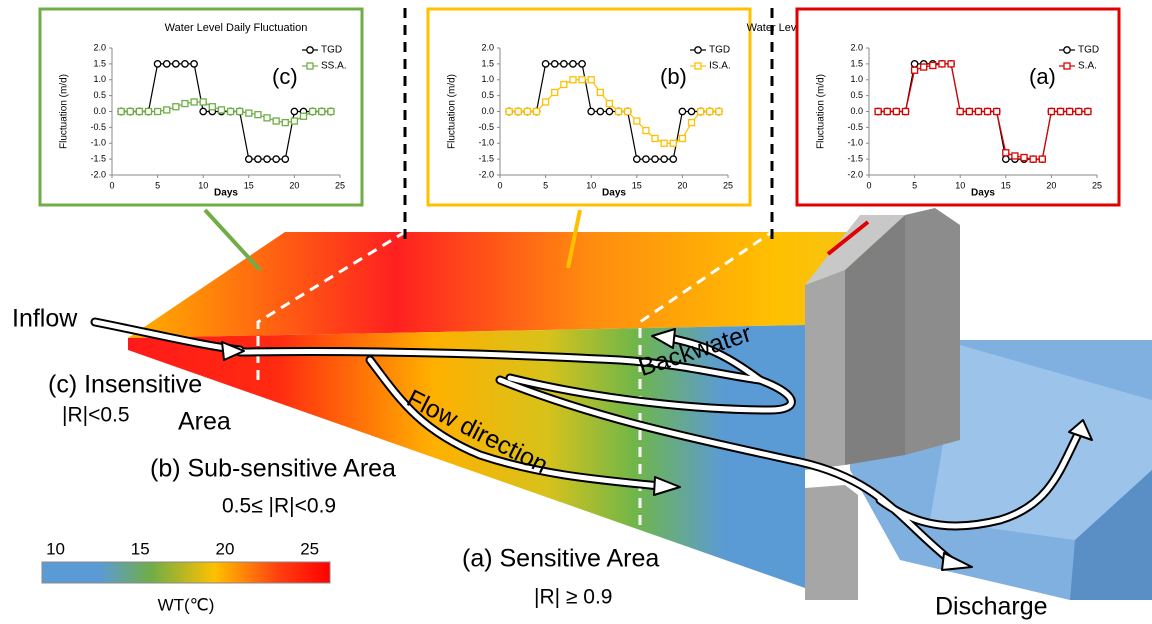  Describe the element at coordinates (331, 50) in the screenshot. I see `legend-label: TGD` at that location.